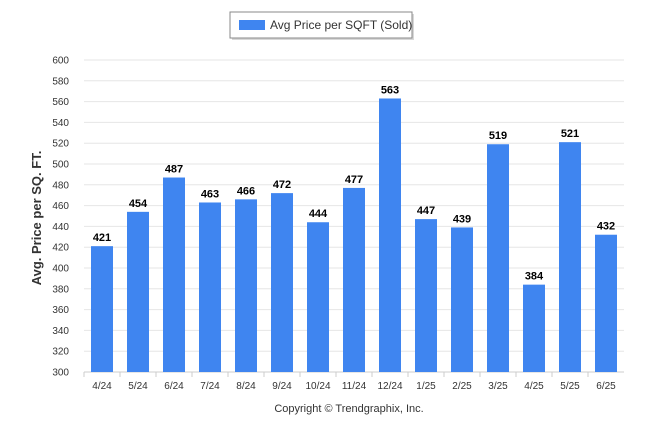 Image resolution: width=646 pixels, height=434 pixels. I want to click on x-tick-label: 5/24, so click(138, 386).